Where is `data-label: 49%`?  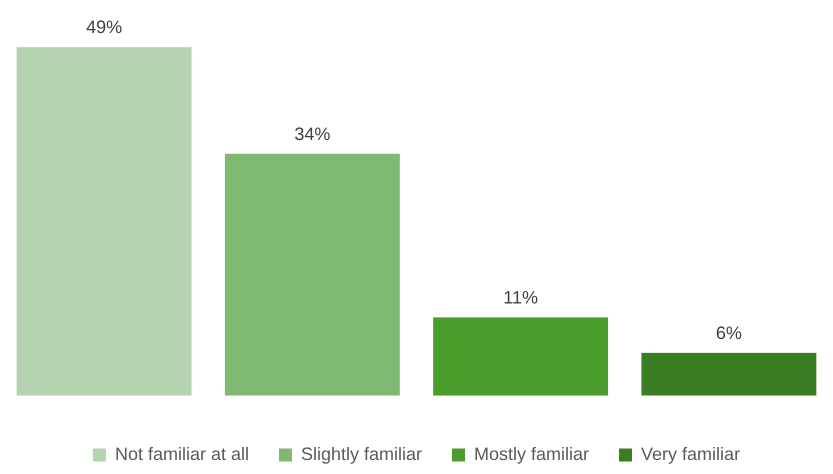
data-label: 49% is located at coordinates (104, 27).